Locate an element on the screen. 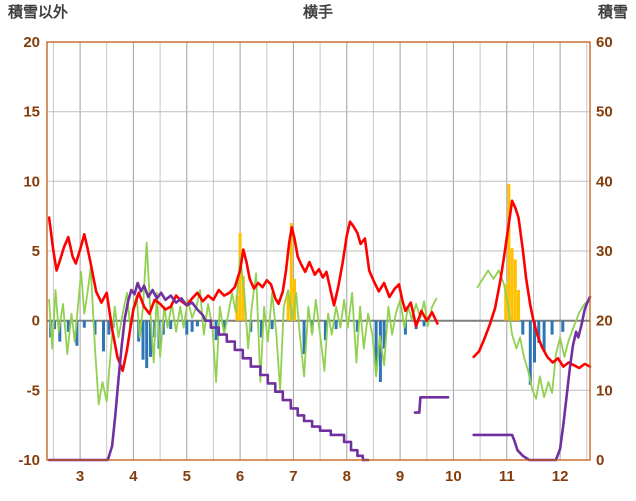 Image resolution: width=636 pixels, height=501 pixels. left-axis-ticks: 20 15 10 5 0 -5 -10 is located at coordinates (29, 251).